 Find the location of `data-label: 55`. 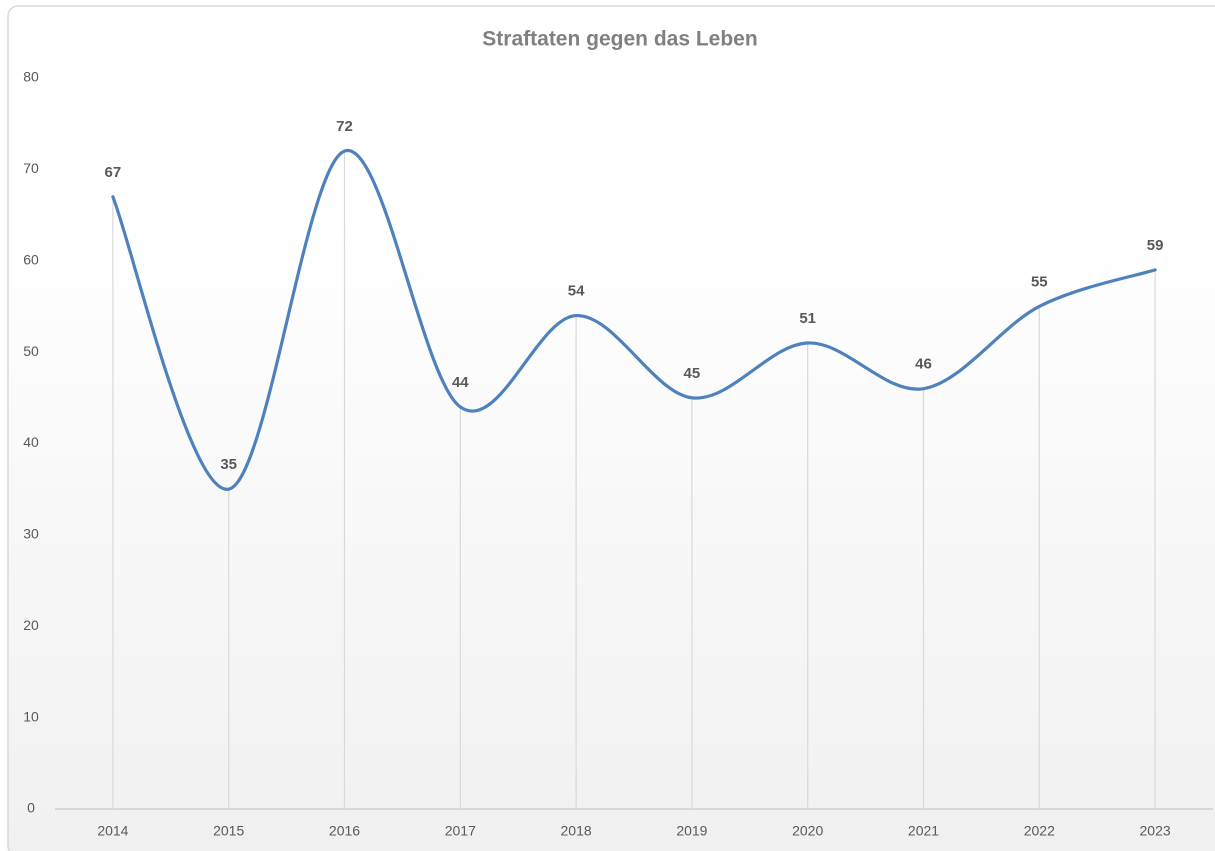

data-label: 55 is located at coordinates (1039, 281).